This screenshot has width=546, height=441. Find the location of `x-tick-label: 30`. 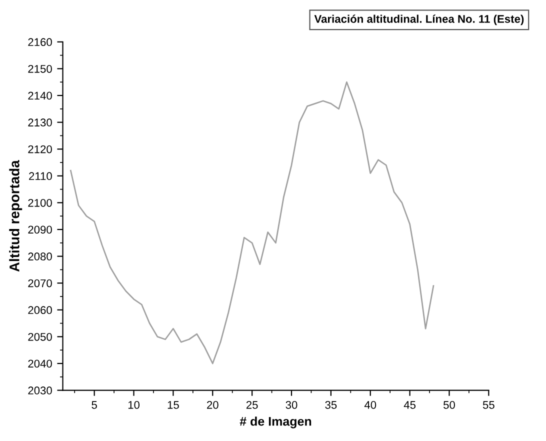

x-tick-label: 30 is located at coordinates (292, 404).